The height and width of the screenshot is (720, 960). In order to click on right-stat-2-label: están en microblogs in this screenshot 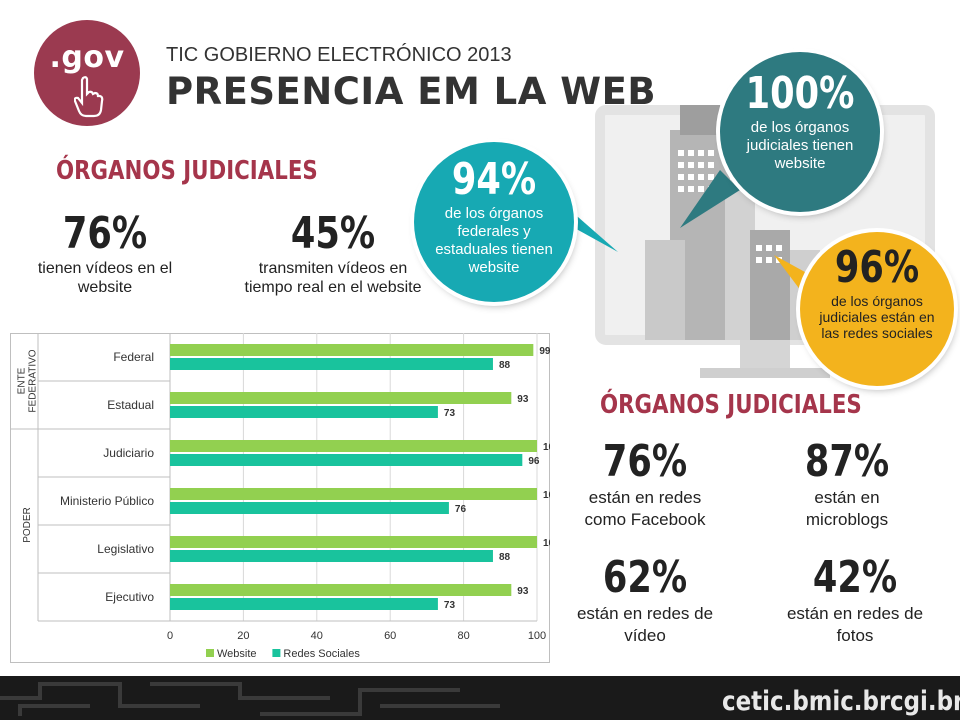, I will do `click(847, 508)`.